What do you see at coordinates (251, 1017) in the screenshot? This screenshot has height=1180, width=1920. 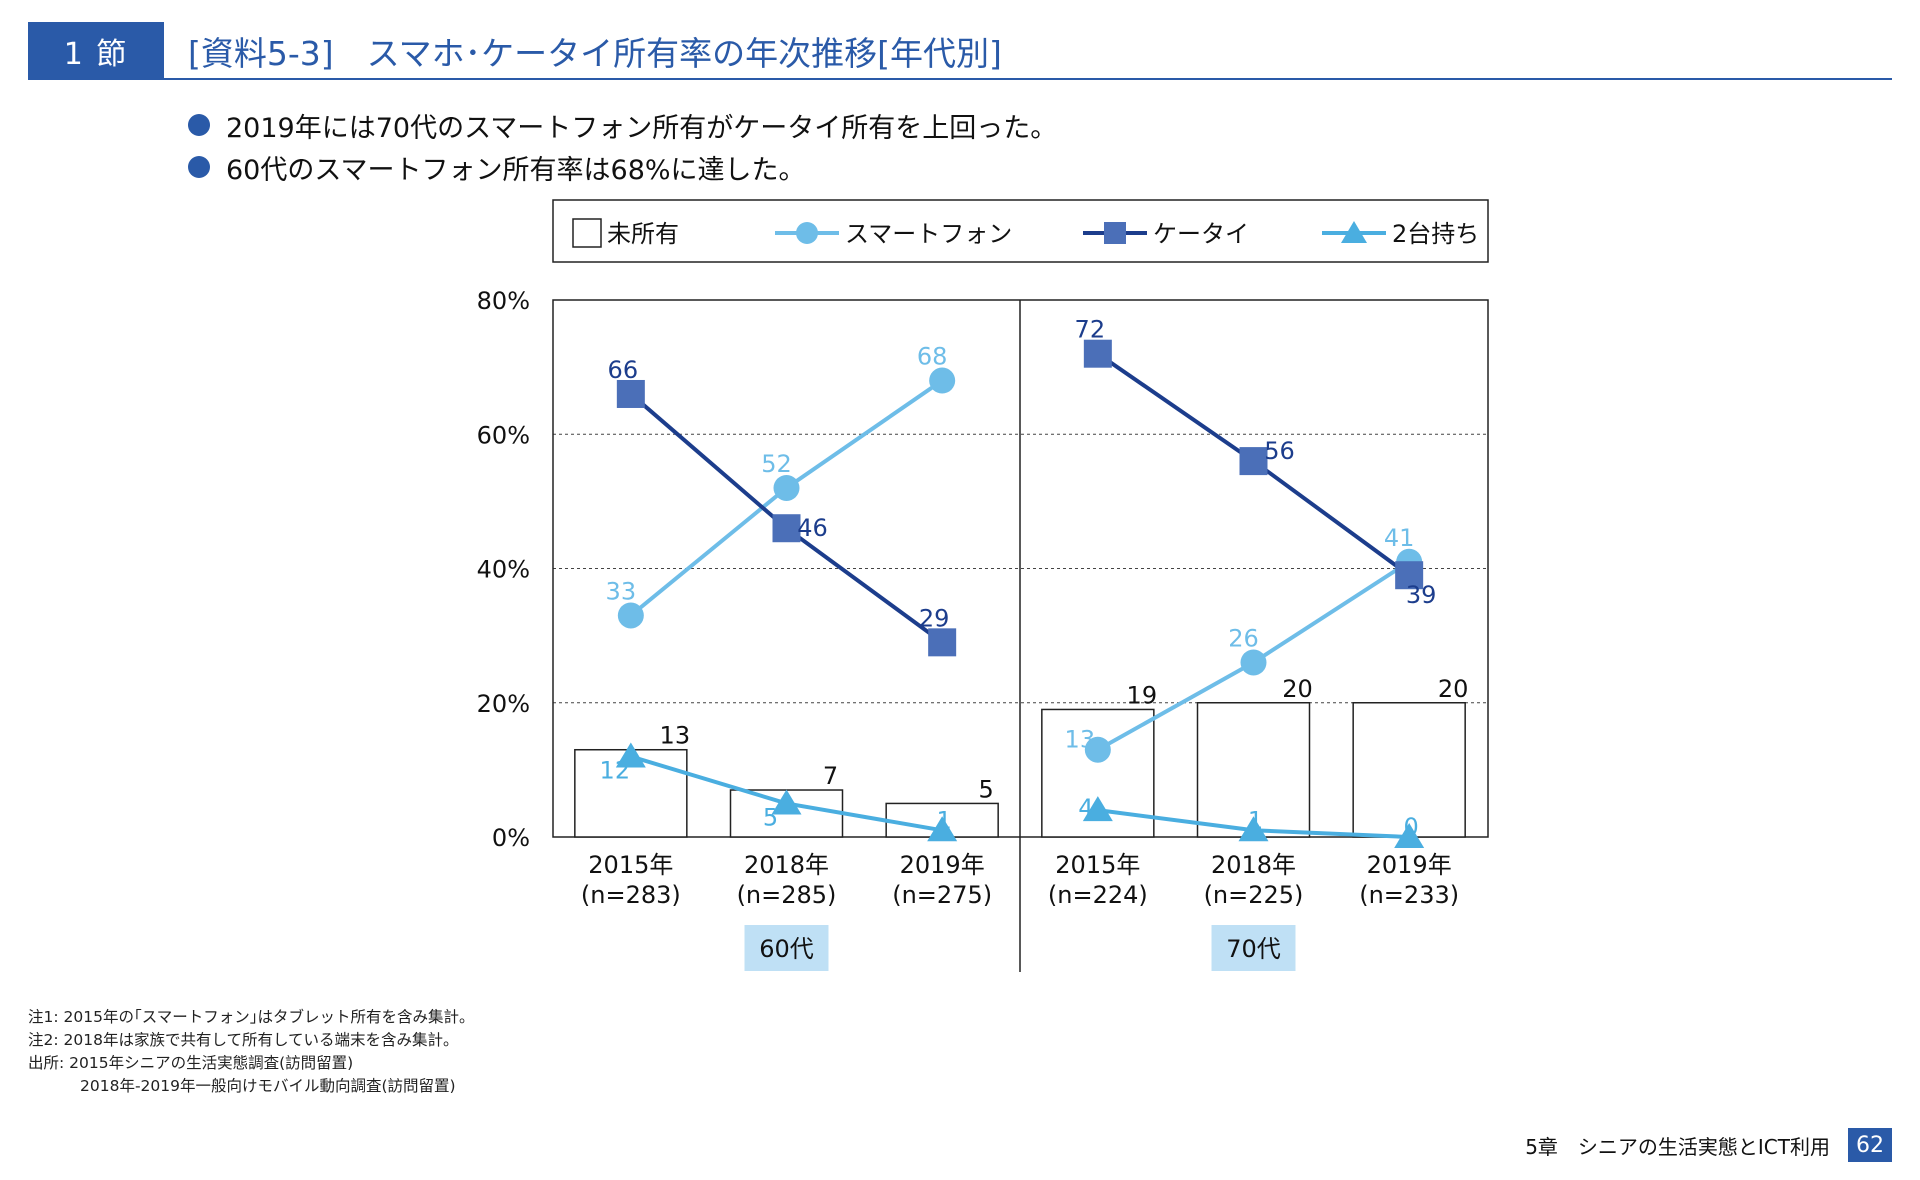 I see `note-1: 注1: 2015年の｢スマートフォン｣はタブレット所有を含み集計。` at bounding box center [251, 1017].